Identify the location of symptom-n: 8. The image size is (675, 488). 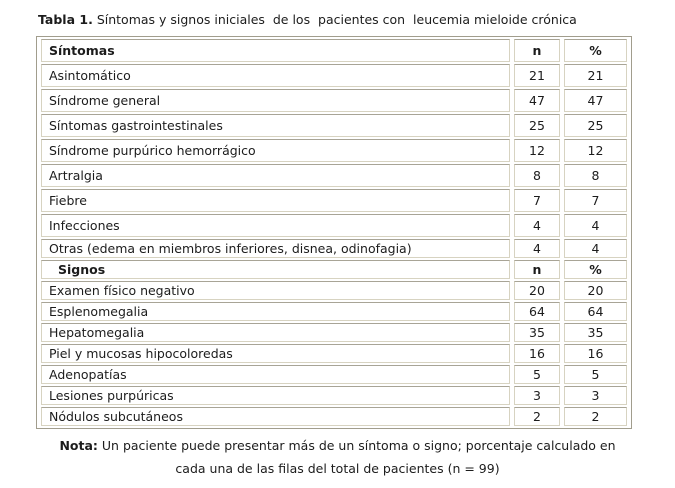
(537, 175).